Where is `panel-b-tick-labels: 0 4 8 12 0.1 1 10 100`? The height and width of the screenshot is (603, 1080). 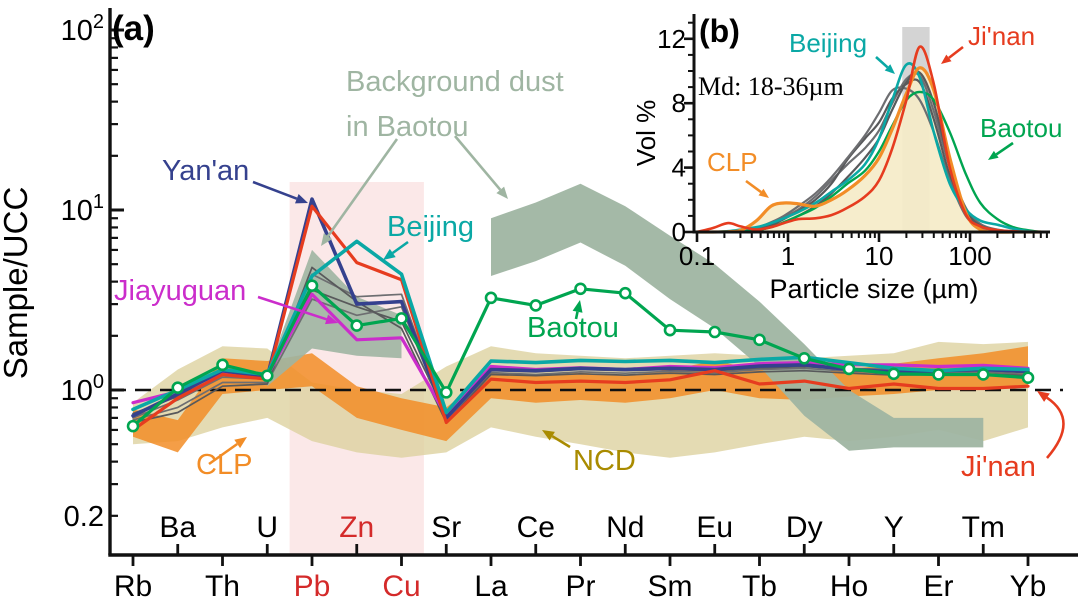 panel-b-tick-labels: 0 4 8 12 0.1 1 10 100 is located at coordinates (824, 147).